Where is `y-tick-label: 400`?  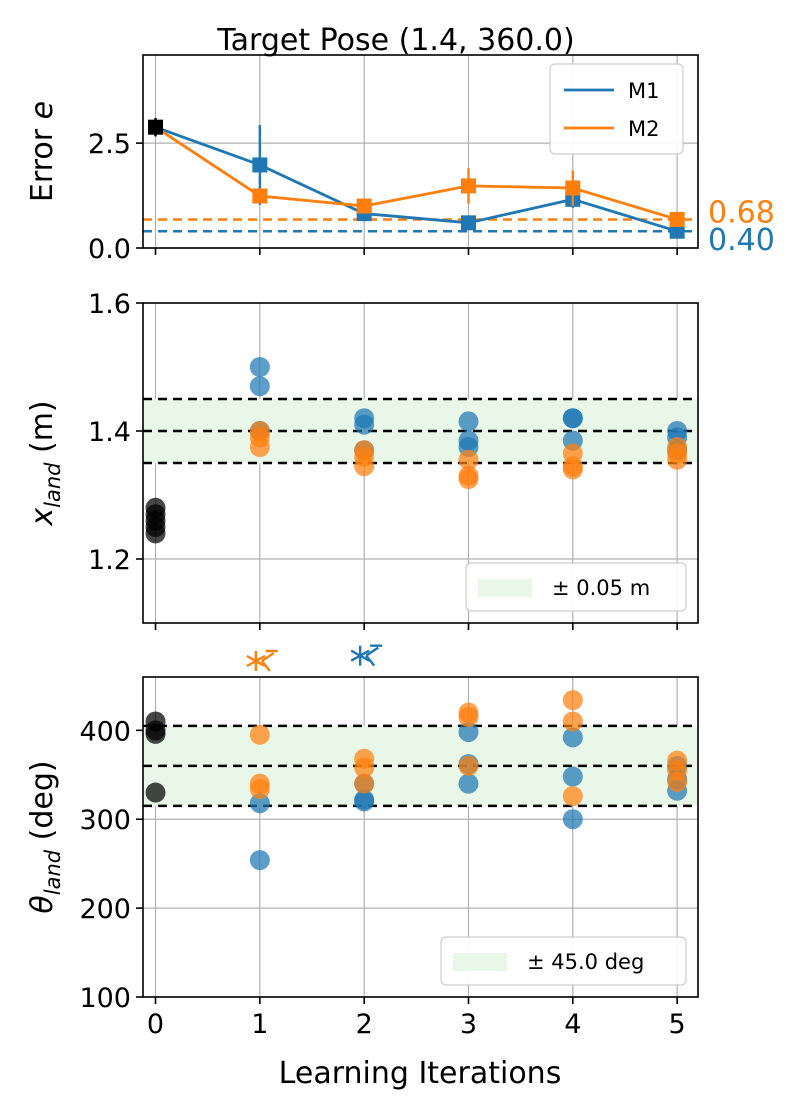
y-tick-label: 400 is located at coordinates (105, 731).